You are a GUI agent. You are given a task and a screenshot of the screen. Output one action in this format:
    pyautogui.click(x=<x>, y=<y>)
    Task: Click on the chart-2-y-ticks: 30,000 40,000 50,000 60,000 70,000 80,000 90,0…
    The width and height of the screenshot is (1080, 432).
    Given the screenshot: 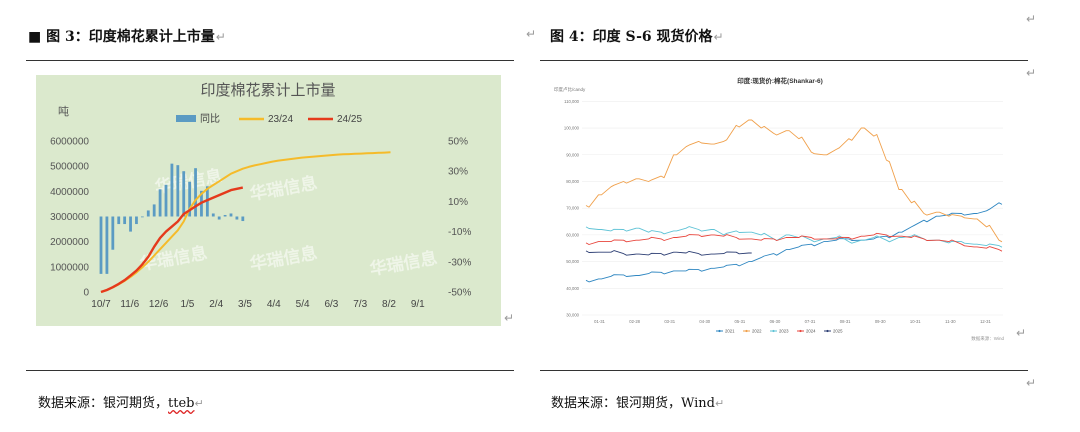 What is the action you would take?
    pyautogui.click(x=572, y=208)
    